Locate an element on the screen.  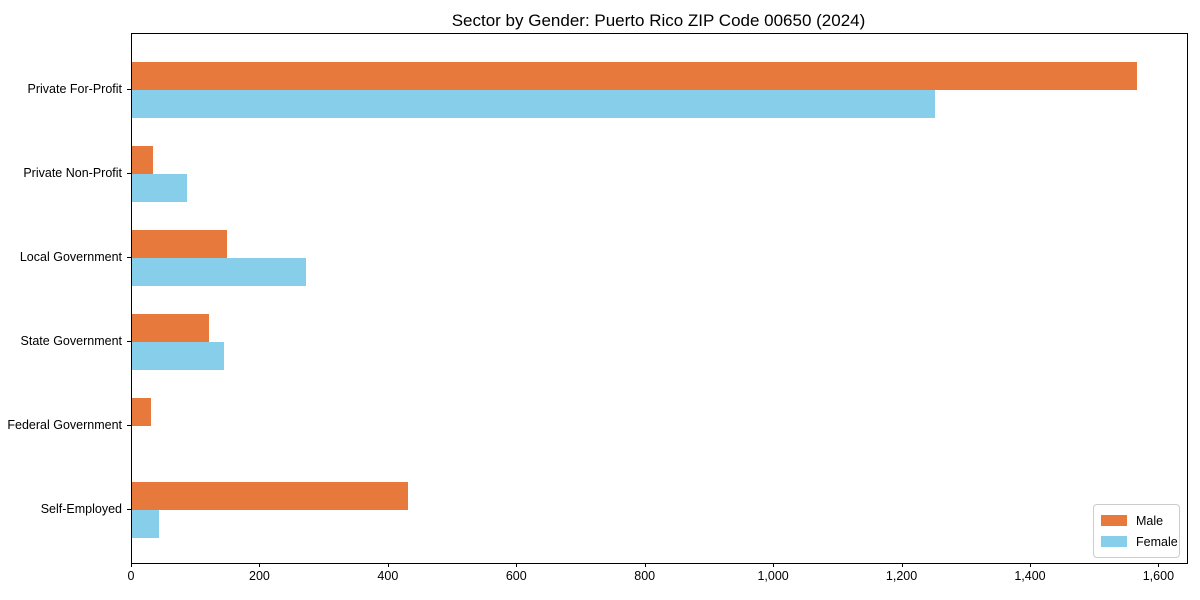
legend-item-female: Female is located at coordinates (1139, 541).